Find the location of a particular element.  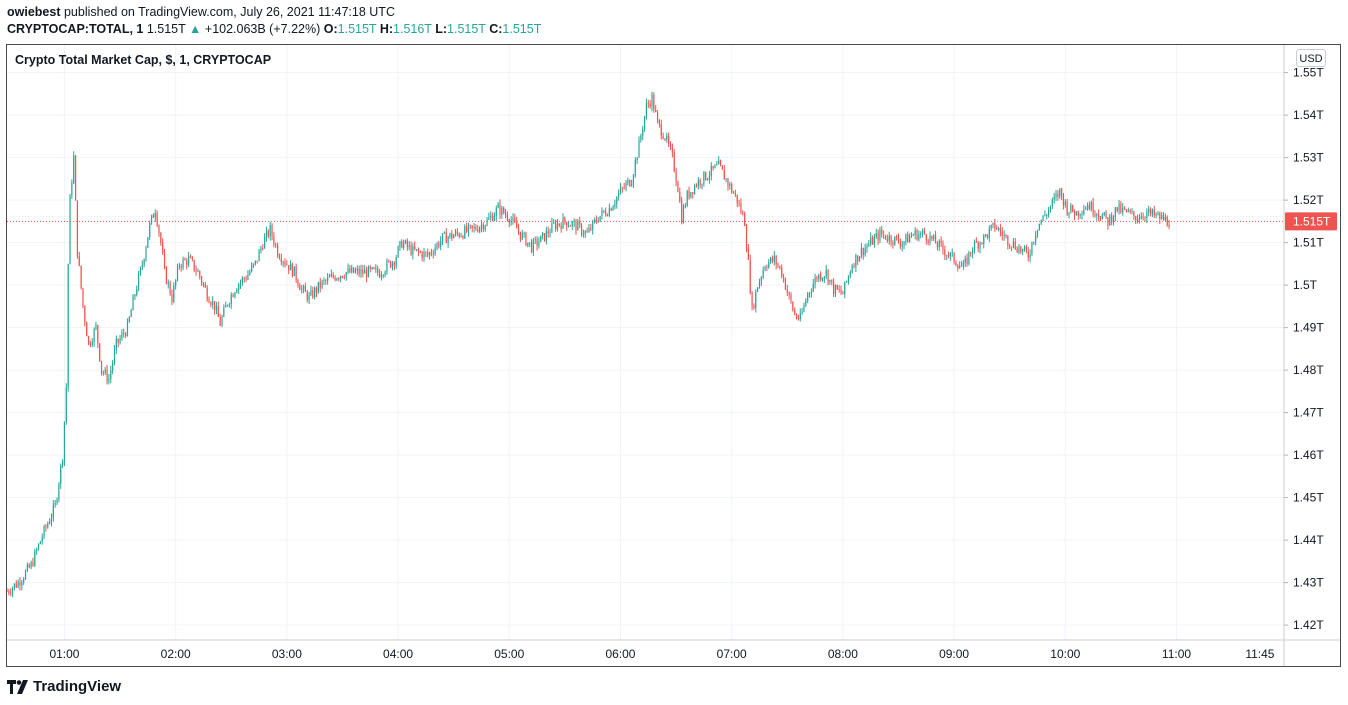

author-name: owiebest is located at coordinates (34, 12).